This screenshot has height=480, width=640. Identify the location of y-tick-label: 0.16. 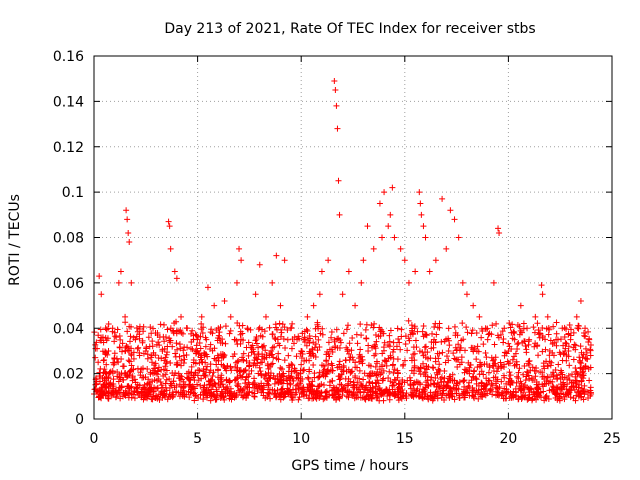
(68, 57).